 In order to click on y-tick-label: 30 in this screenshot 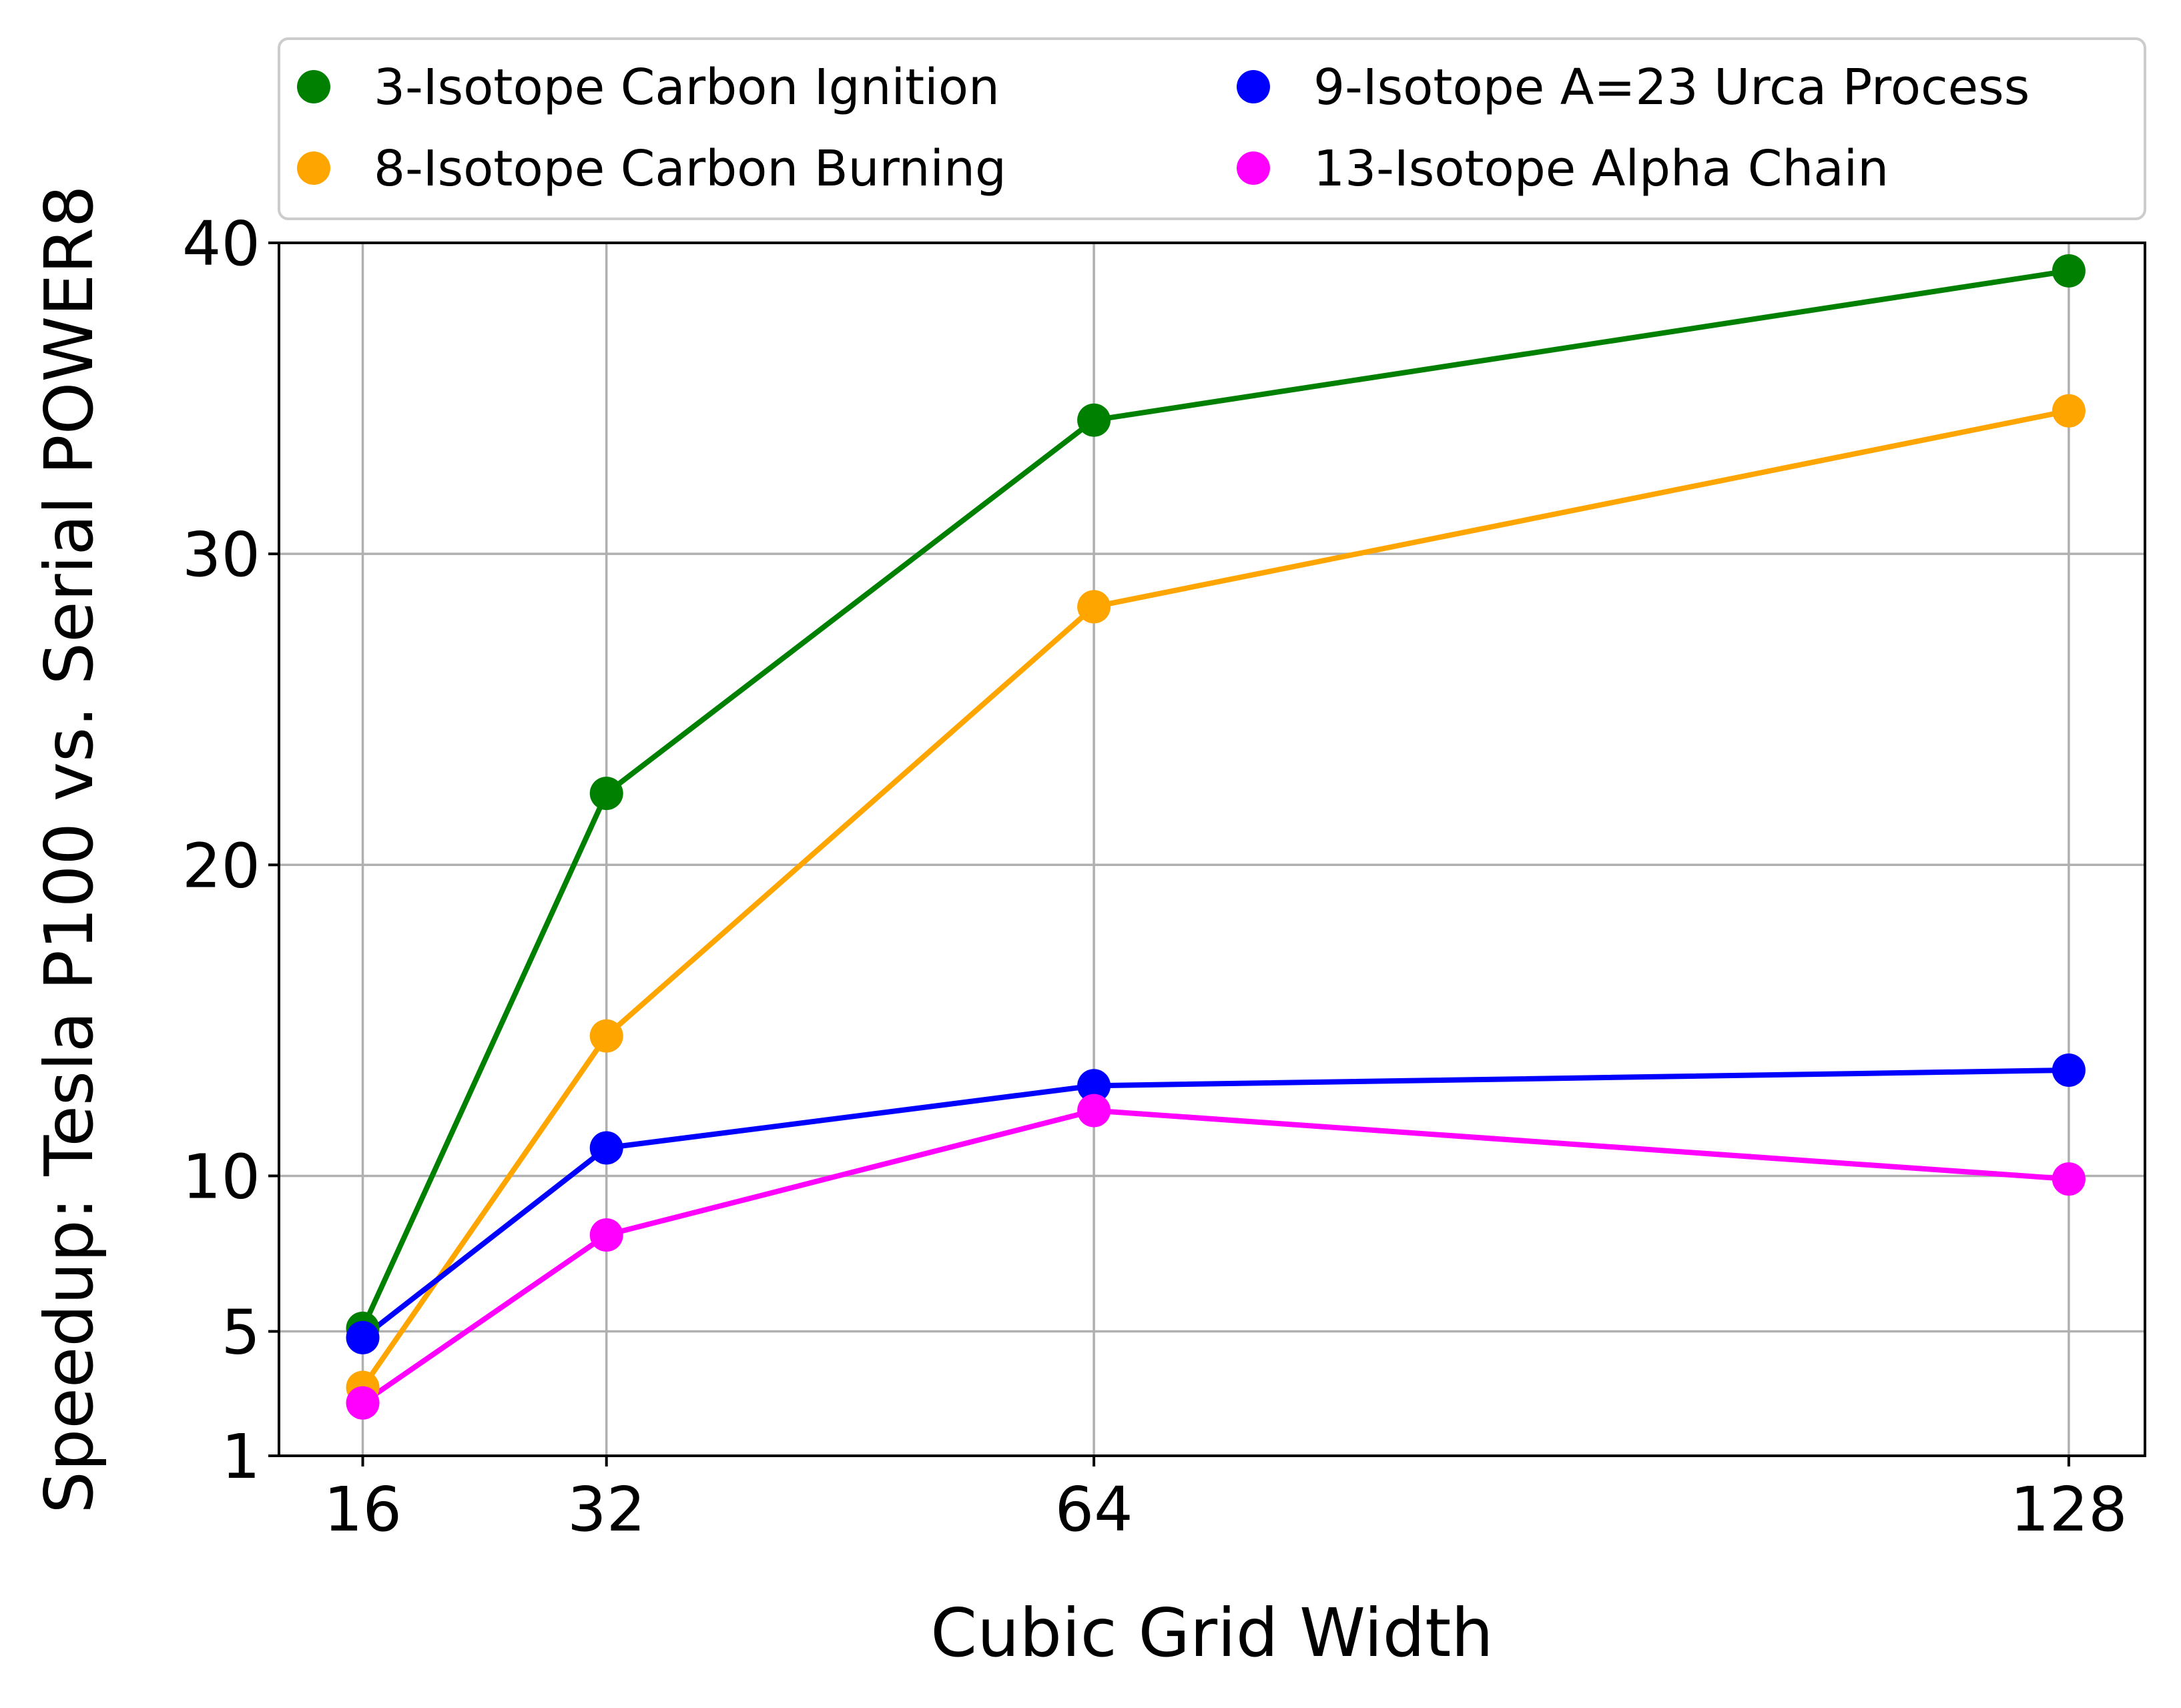, I will do `click(221, 554)`.